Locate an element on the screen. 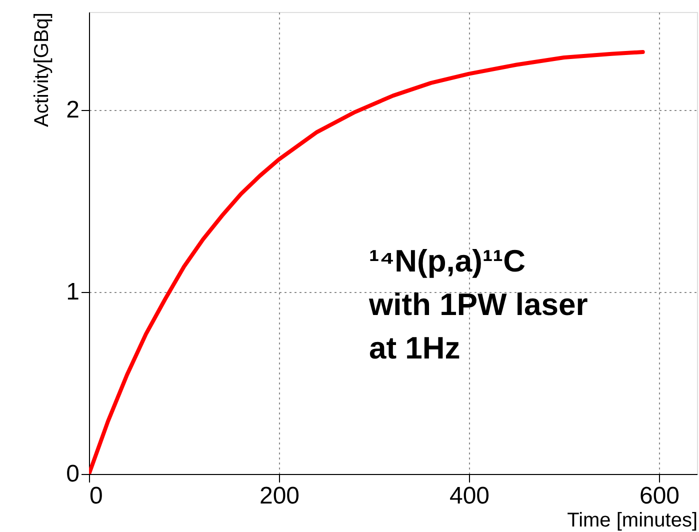  x-tick-label: 600 is located at coordinates (659, 496).